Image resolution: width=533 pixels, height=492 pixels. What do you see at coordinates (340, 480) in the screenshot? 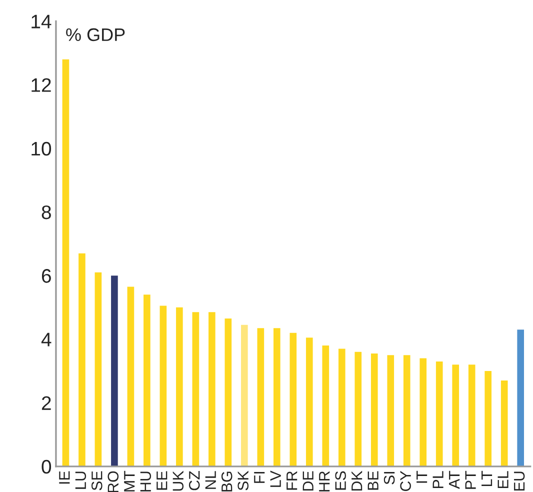
I see `x-tick-label: ES` at bounding box center [340, 480].